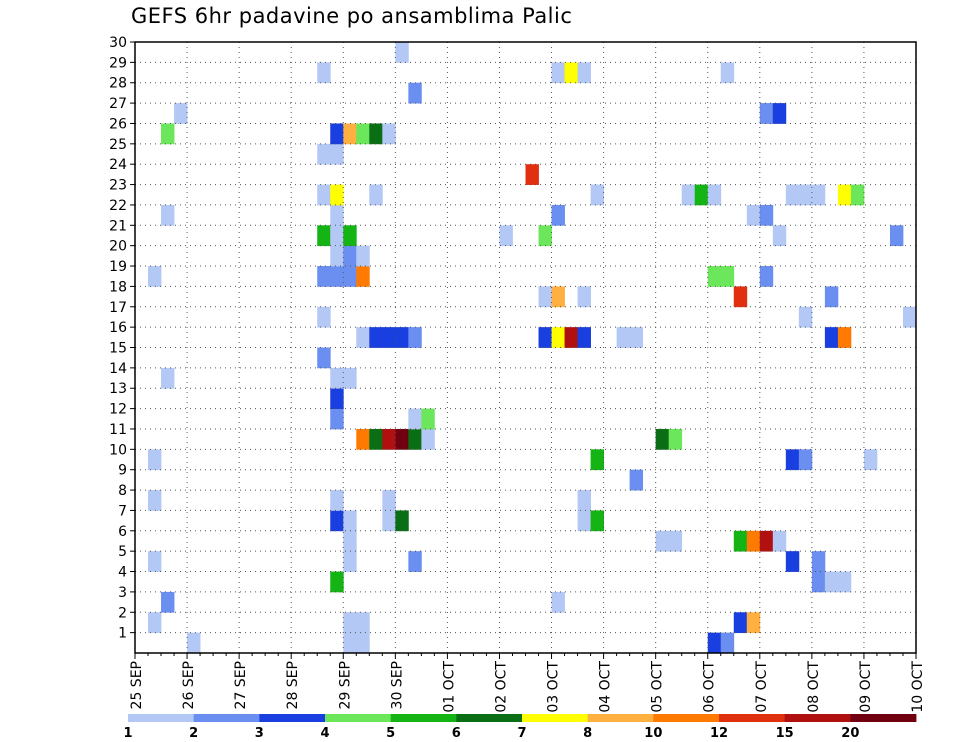 This screenshot has width=960, height=742. What do you see at coordinates (118, 63) in the screenshot?
I see `y-tick-label: 29` at bounding box center [118, 63].